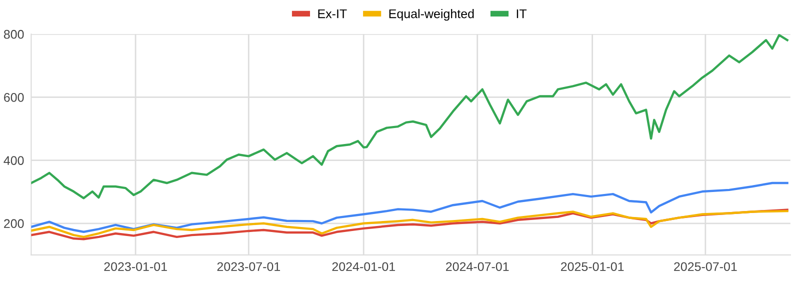  I want to click on x-tick-label: 2025-01-01, so click(592, 267).